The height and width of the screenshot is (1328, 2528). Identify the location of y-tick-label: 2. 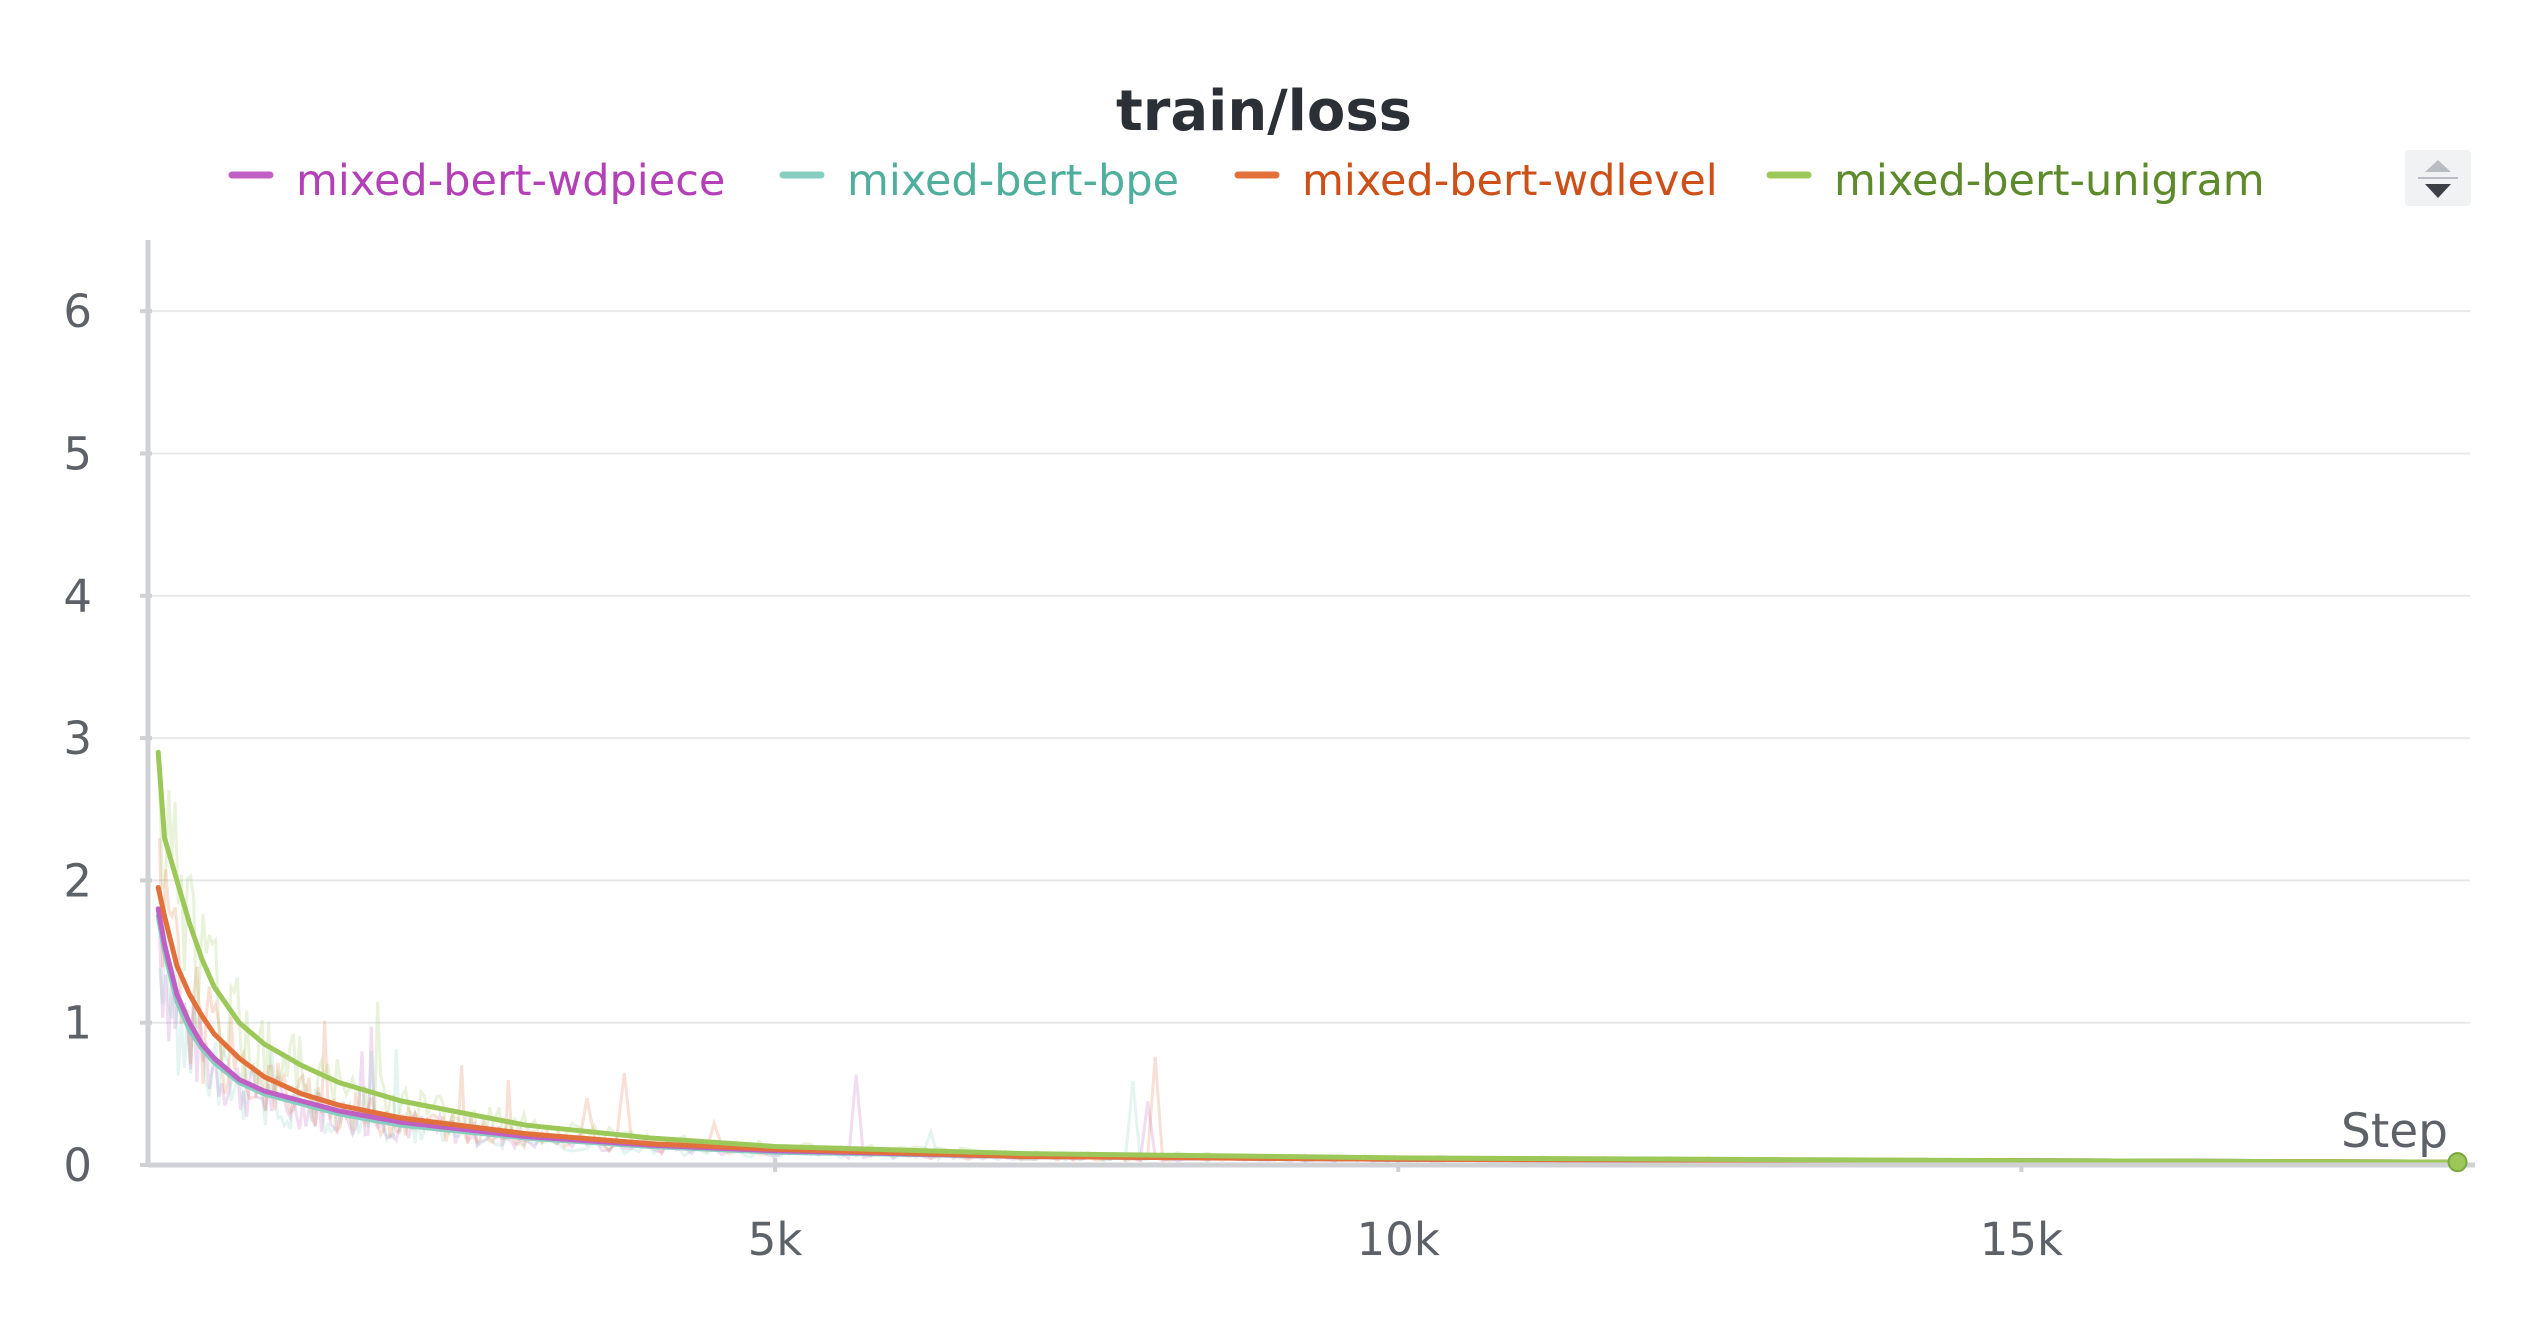
(77, 880).